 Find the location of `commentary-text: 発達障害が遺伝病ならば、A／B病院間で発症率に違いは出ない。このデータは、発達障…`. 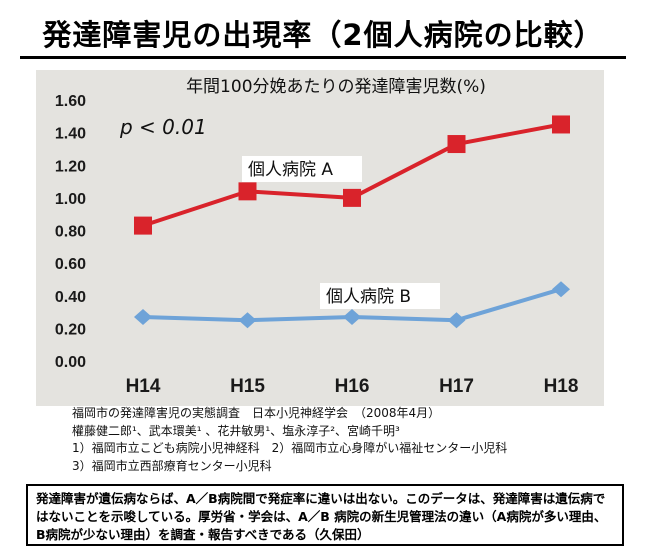

commentary-text: 発達障害が遺伝病ならば、A／B病院間で発症率に違いは出ない。このデータは、発達障… is located at coordinates (321, 516).